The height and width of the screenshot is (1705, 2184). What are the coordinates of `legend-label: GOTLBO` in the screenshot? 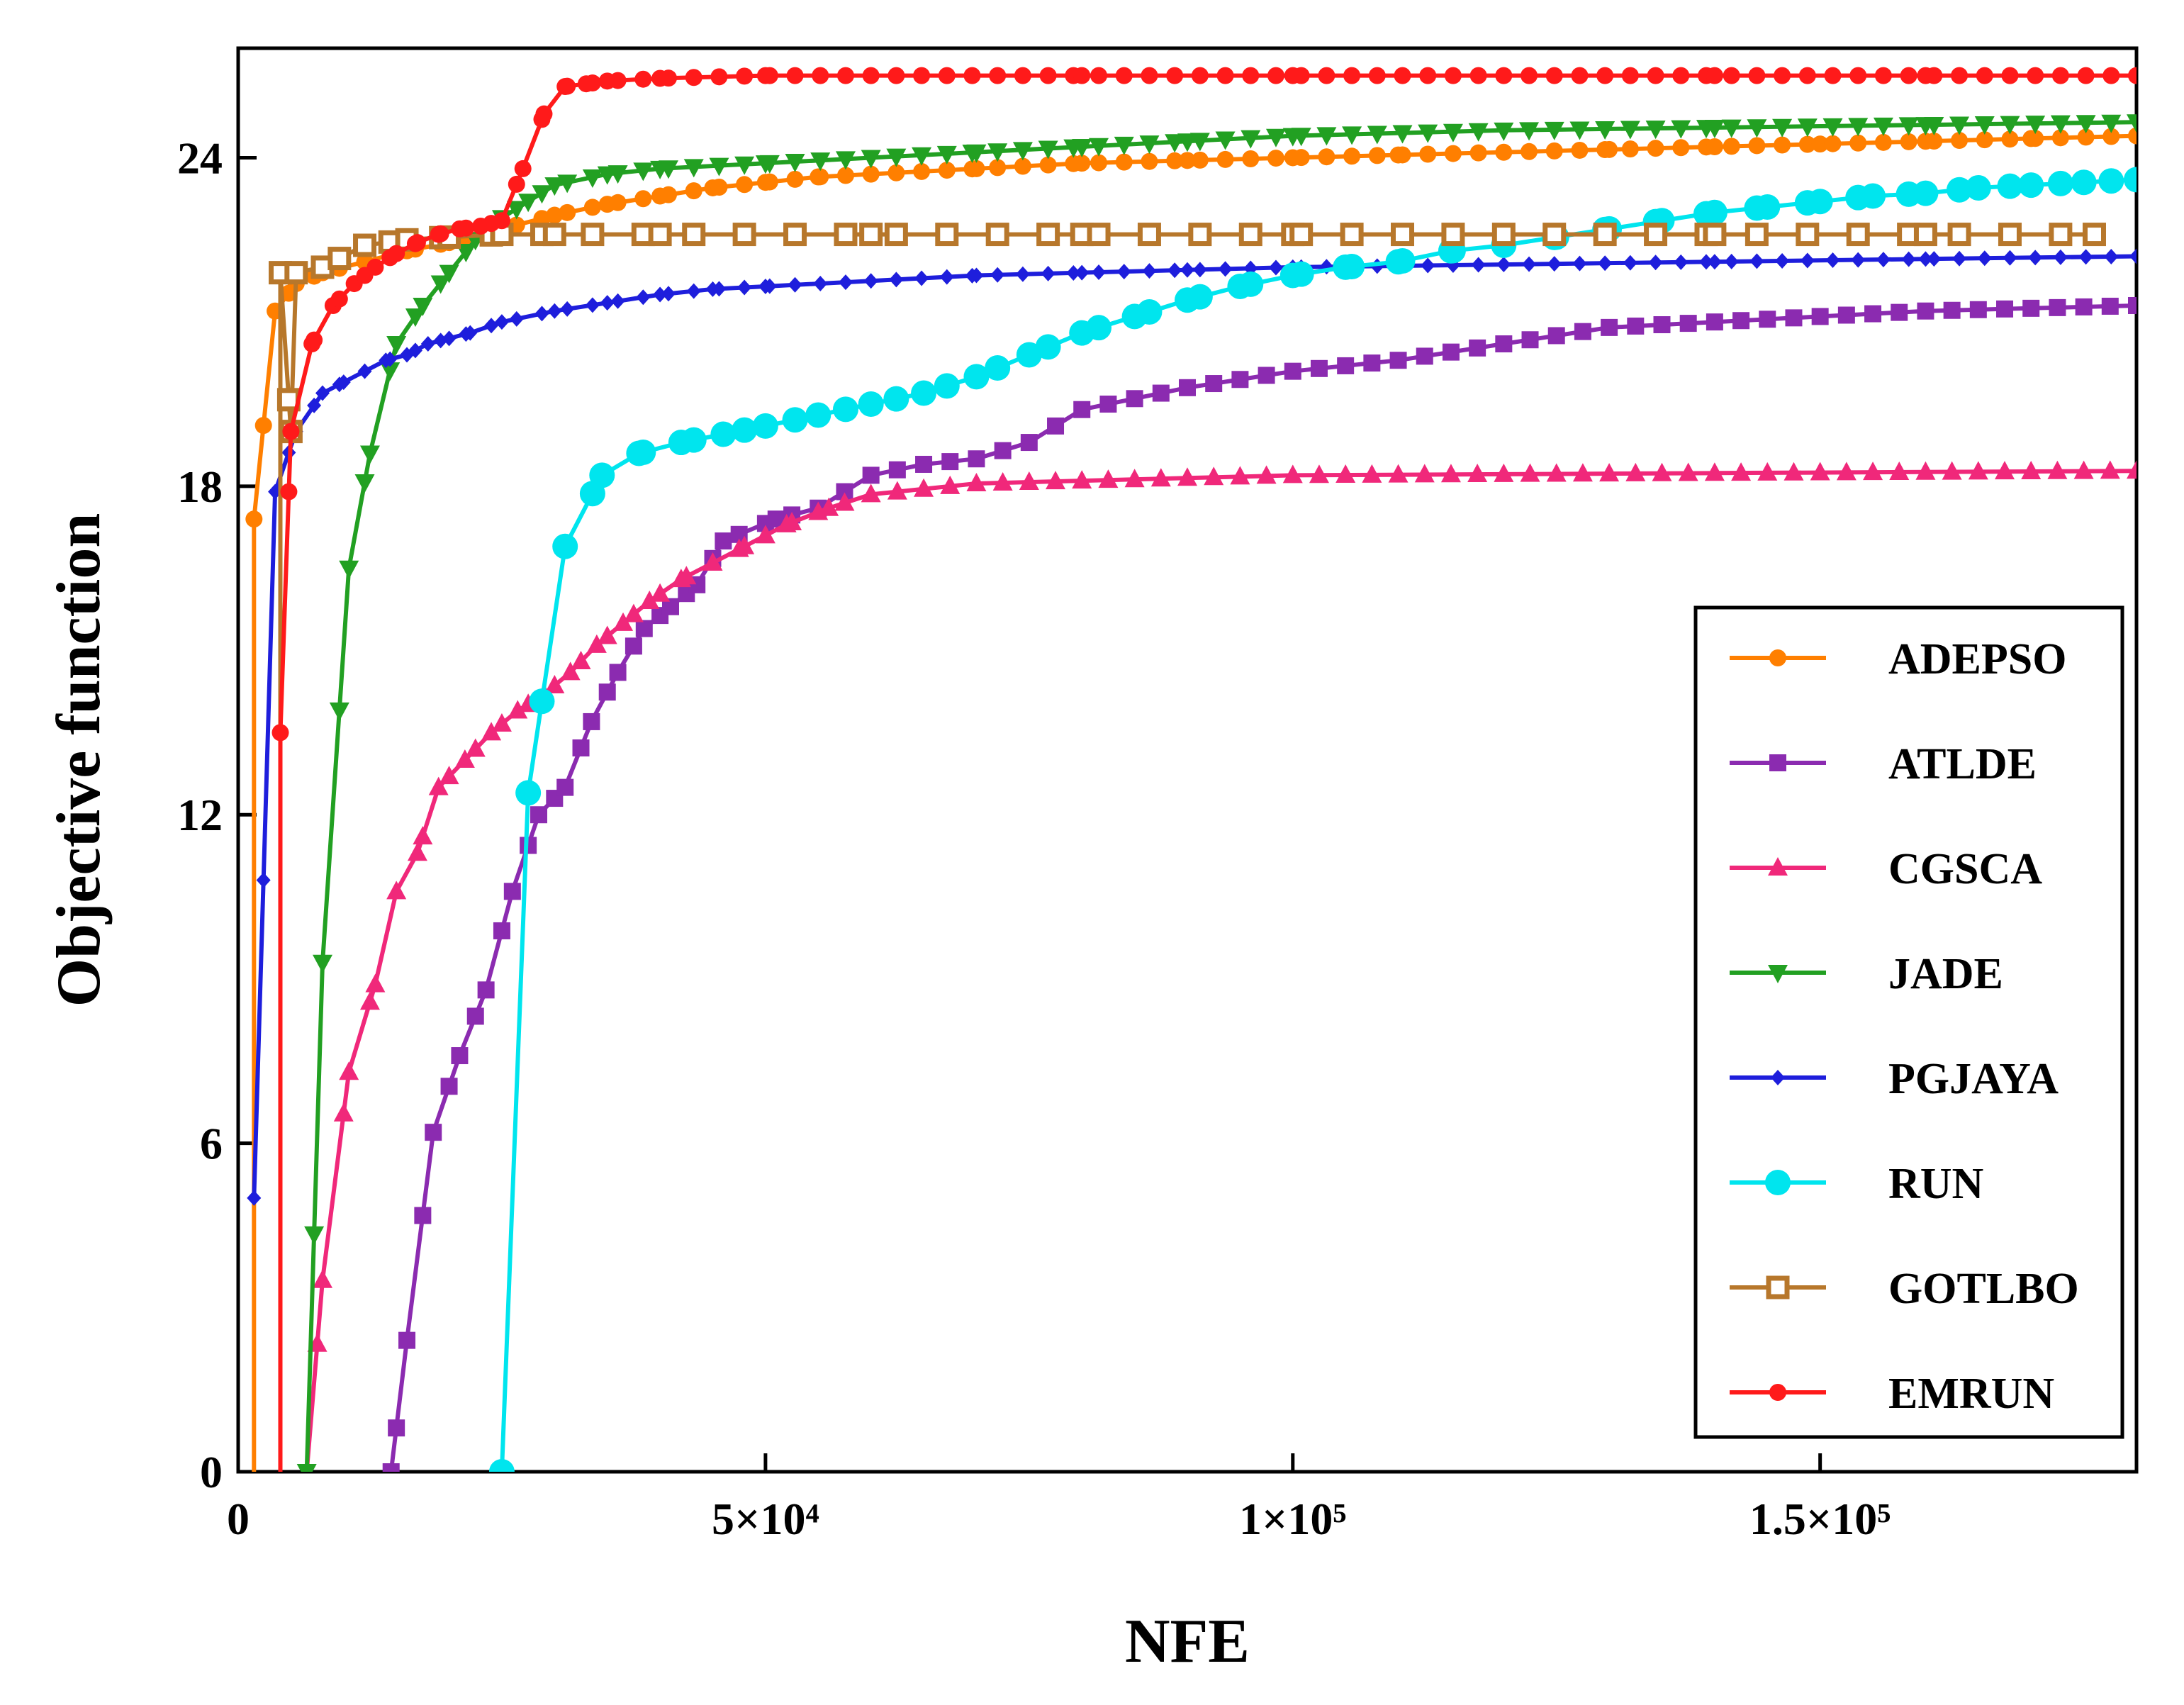 It's located at (1983, 1289).